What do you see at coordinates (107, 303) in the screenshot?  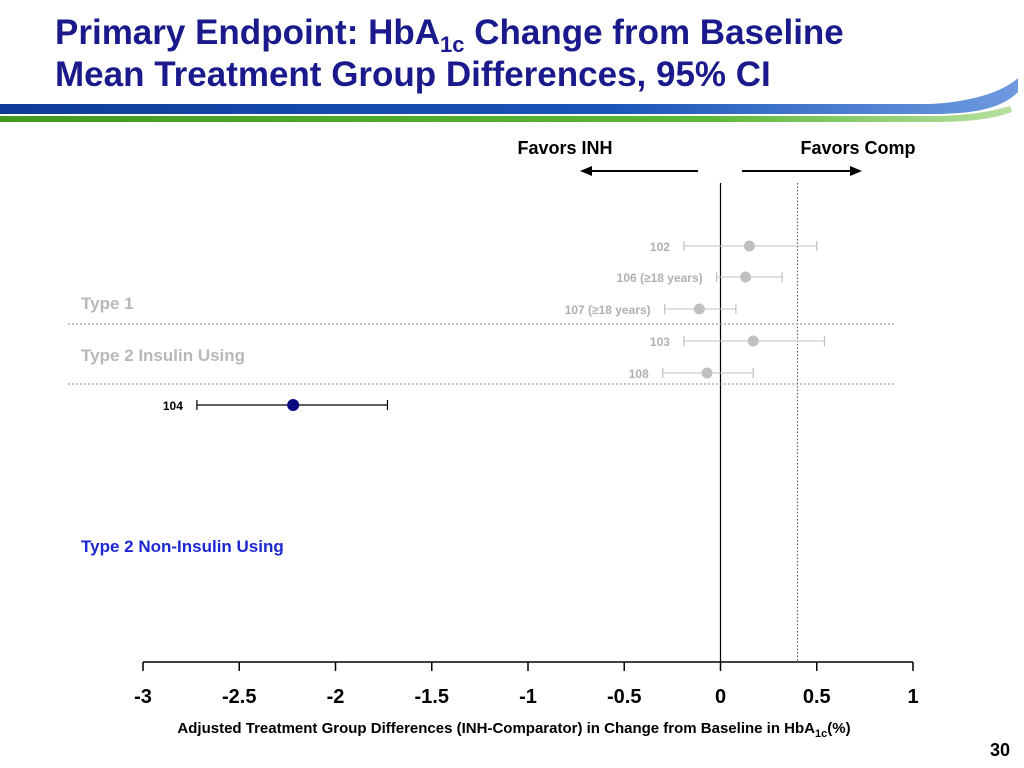 I see `group-label: Type 1` at bounding box center [107, 303].